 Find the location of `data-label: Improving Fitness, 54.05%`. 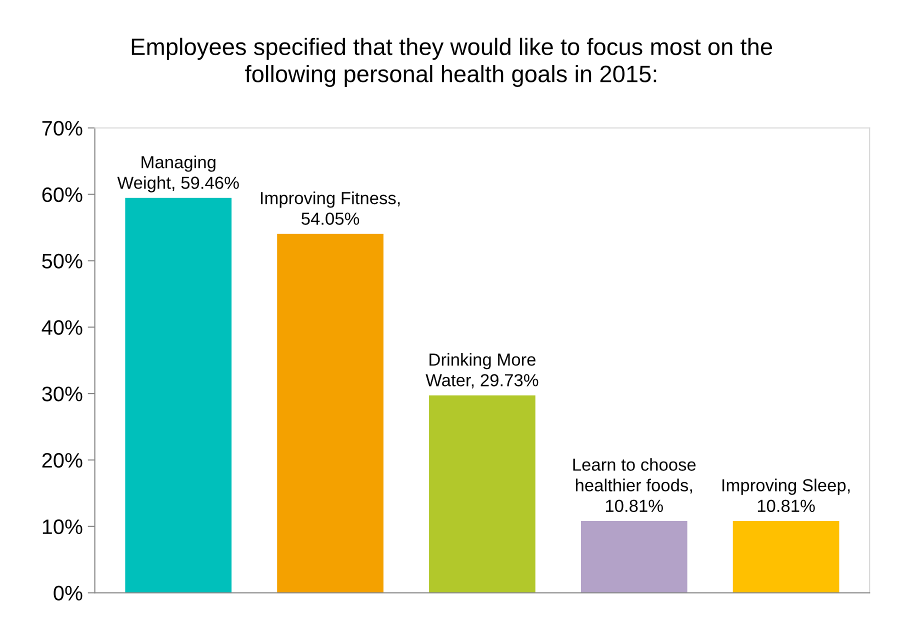

data-label: Improving Fitness, 54.05% is located at coordinates (330, 208).